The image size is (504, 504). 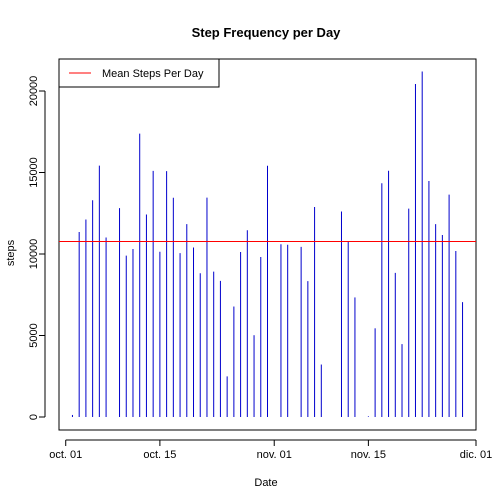 I want to click on y-axis-label: steps, so click(x=11, y=252).